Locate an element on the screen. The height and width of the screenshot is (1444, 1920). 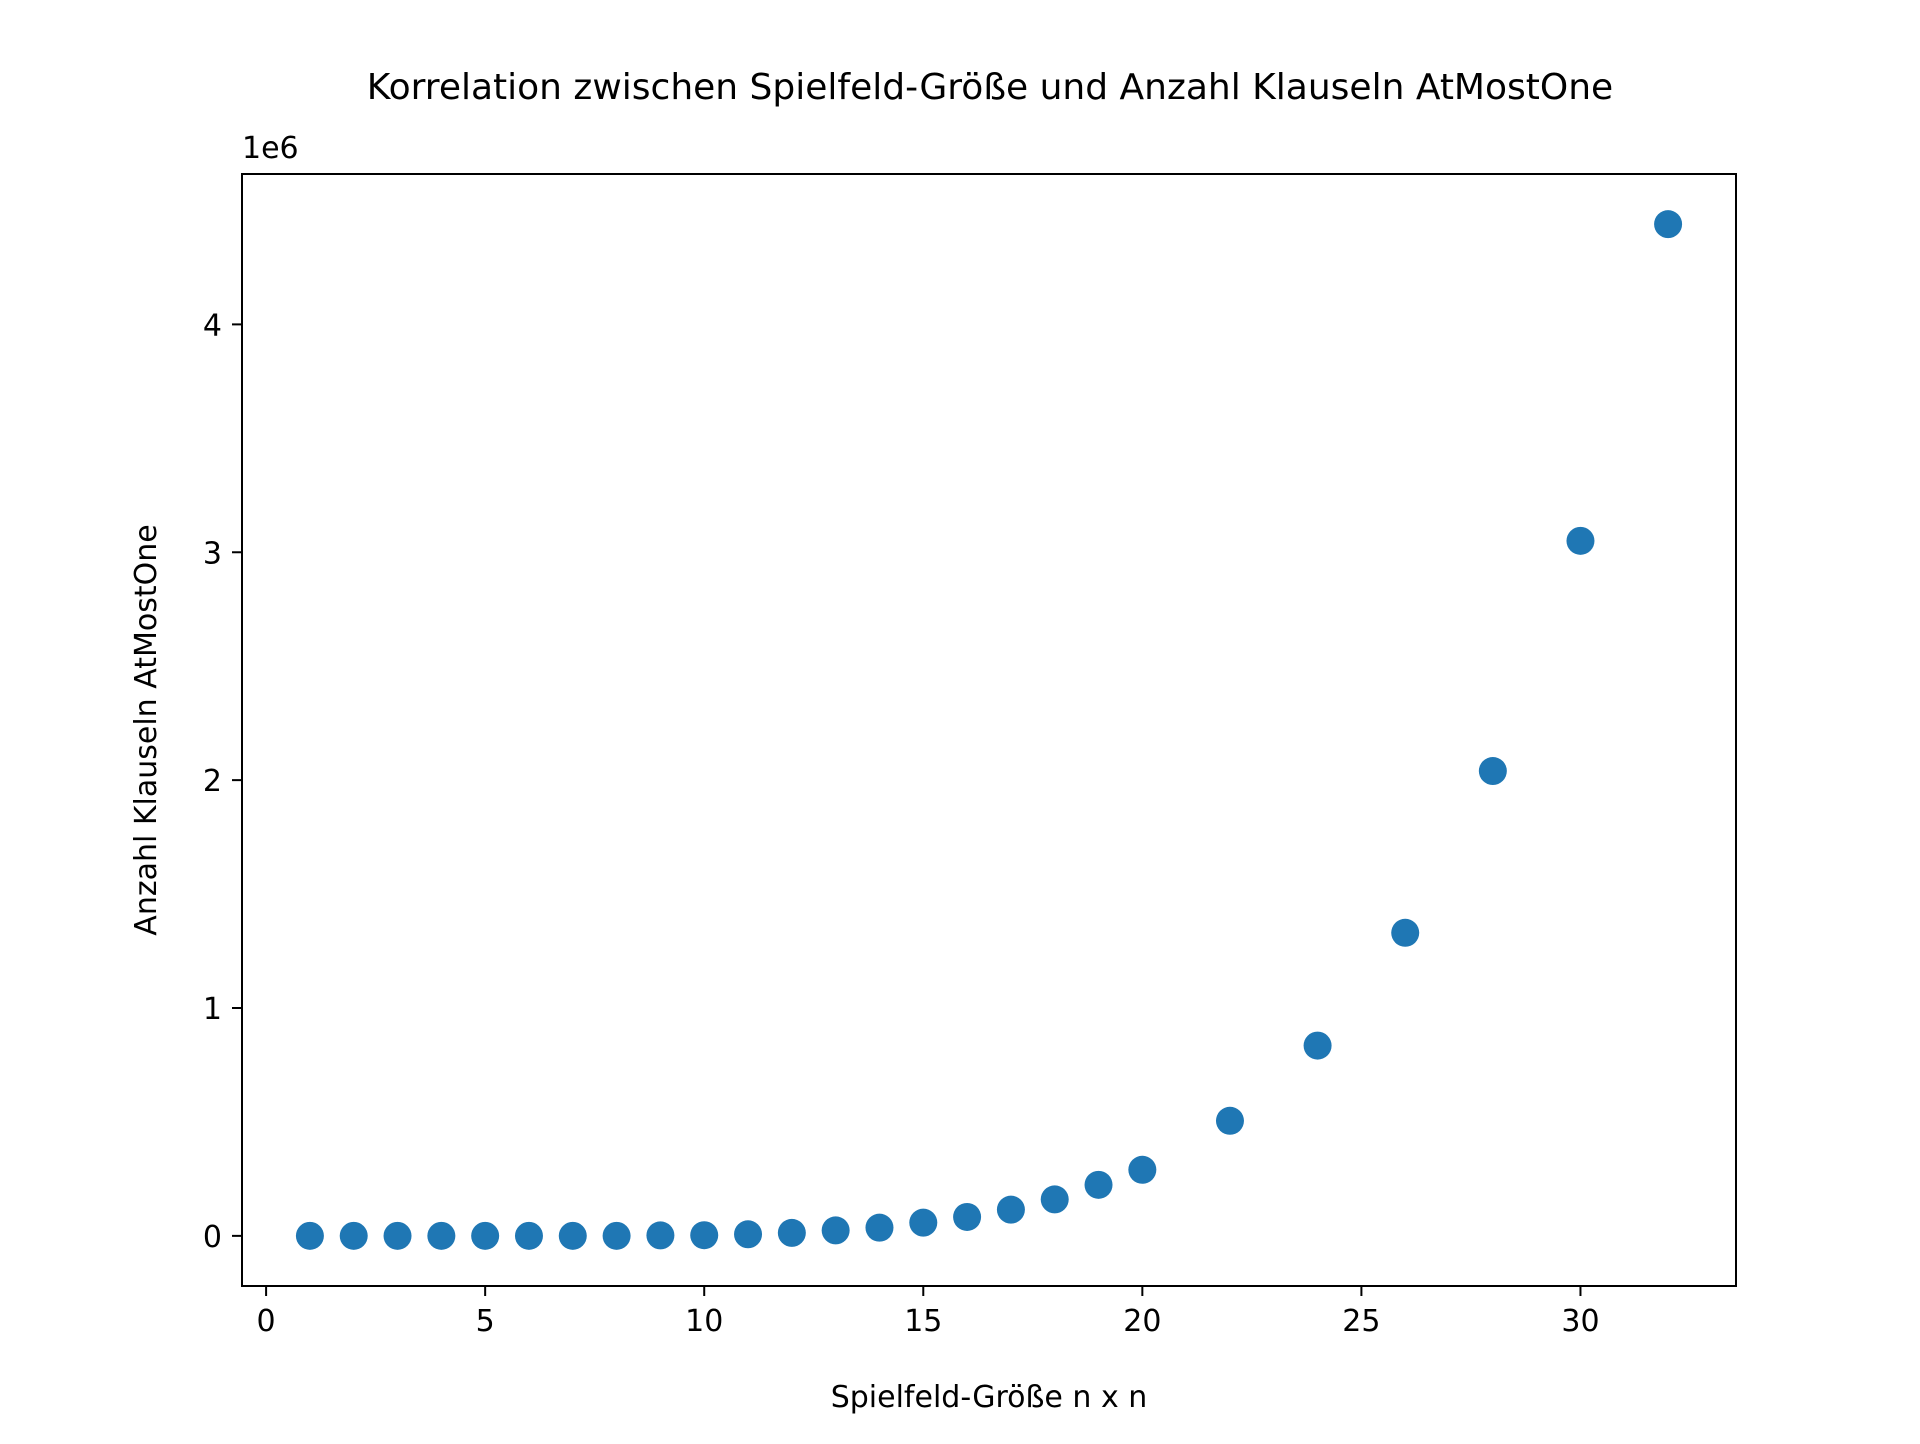
x-tick-label: 10 is located at coordinates (704, 1321).